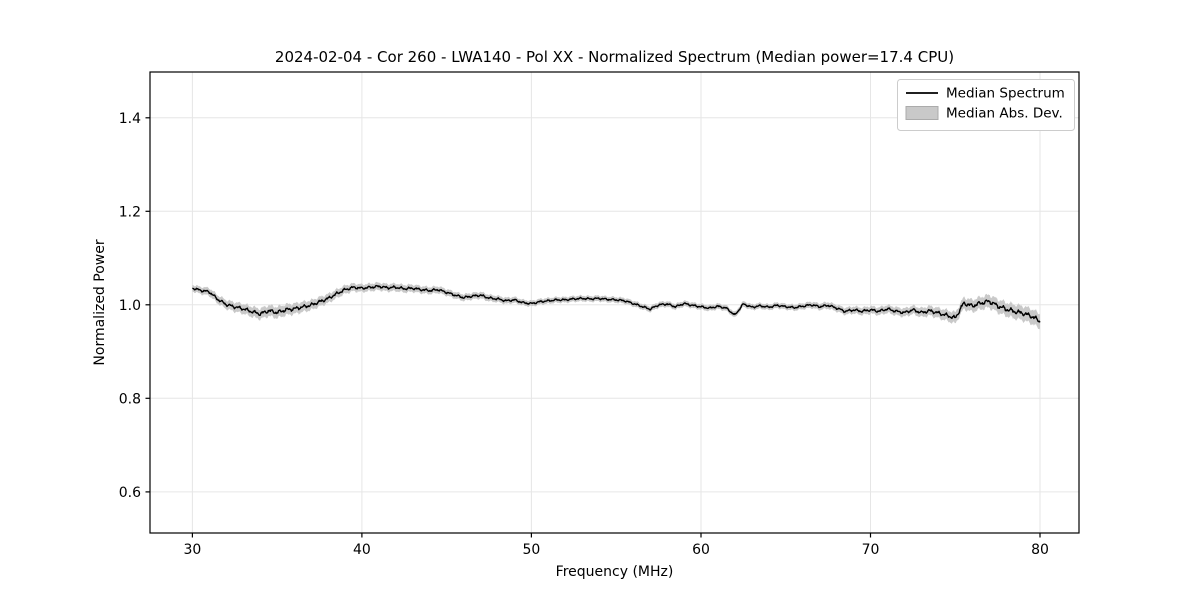  I want to click on legend-frame, so click(986, 105).